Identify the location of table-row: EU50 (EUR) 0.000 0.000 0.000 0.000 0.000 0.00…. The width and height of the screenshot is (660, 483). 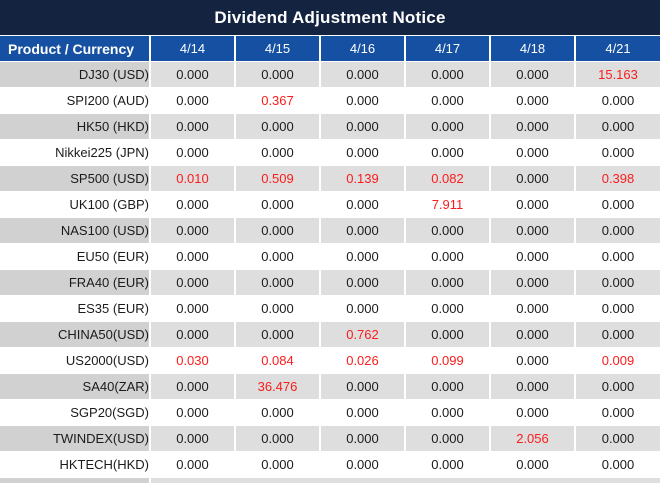
(330, 256).